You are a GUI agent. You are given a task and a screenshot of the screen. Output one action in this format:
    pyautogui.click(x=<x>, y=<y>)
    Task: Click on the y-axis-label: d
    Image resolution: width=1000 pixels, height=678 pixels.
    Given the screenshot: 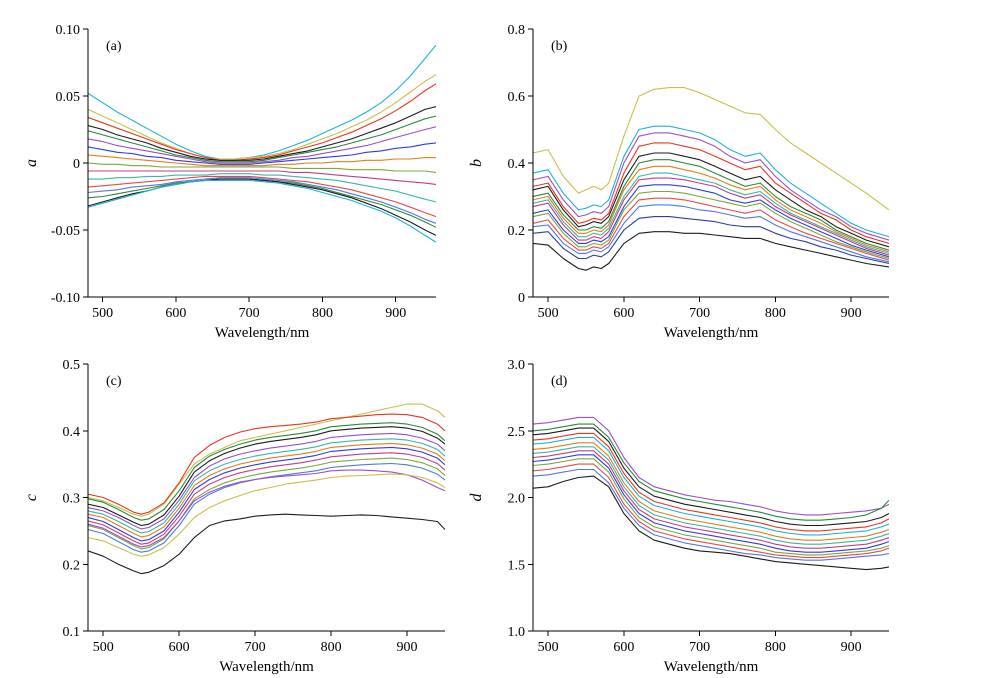 What is the action you would take?
    pyautogui.click(x=476, y=497)
    